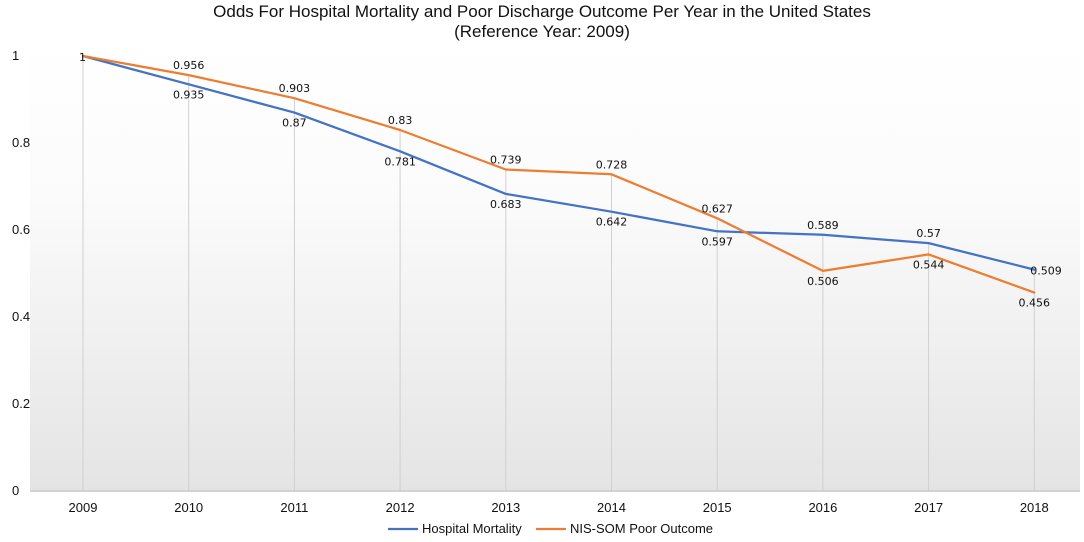  Describe the element at coordinates (21, 229) in the screenshot. I see `y-tick-label: 0.6` at that location.